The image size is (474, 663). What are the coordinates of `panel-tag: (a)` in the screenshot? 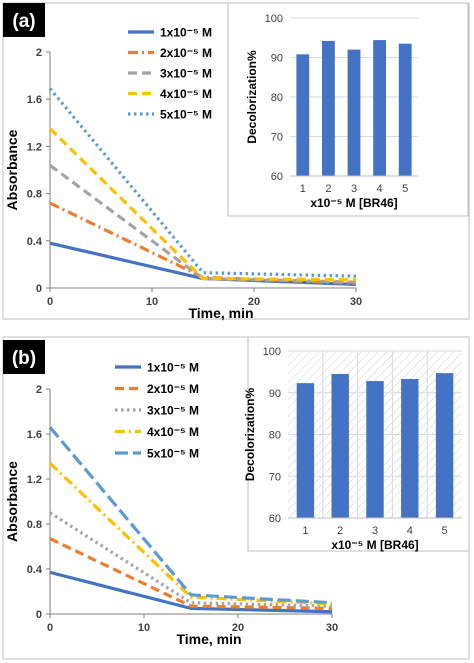 It's located at (23, 21).